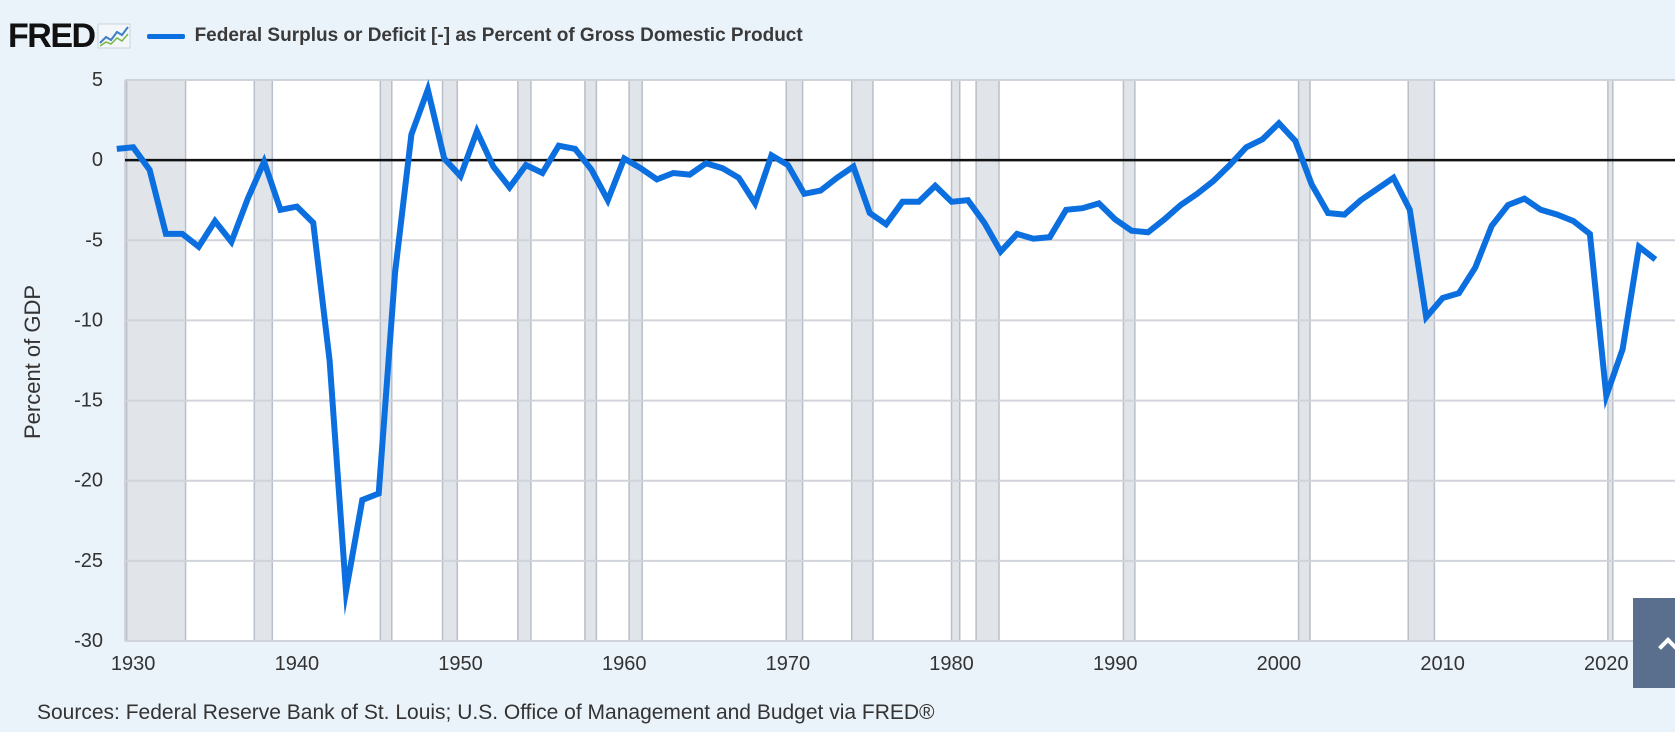 This screenshot has width=1675, height=732. I want to click on chart-line-icon, so click(114, 36).